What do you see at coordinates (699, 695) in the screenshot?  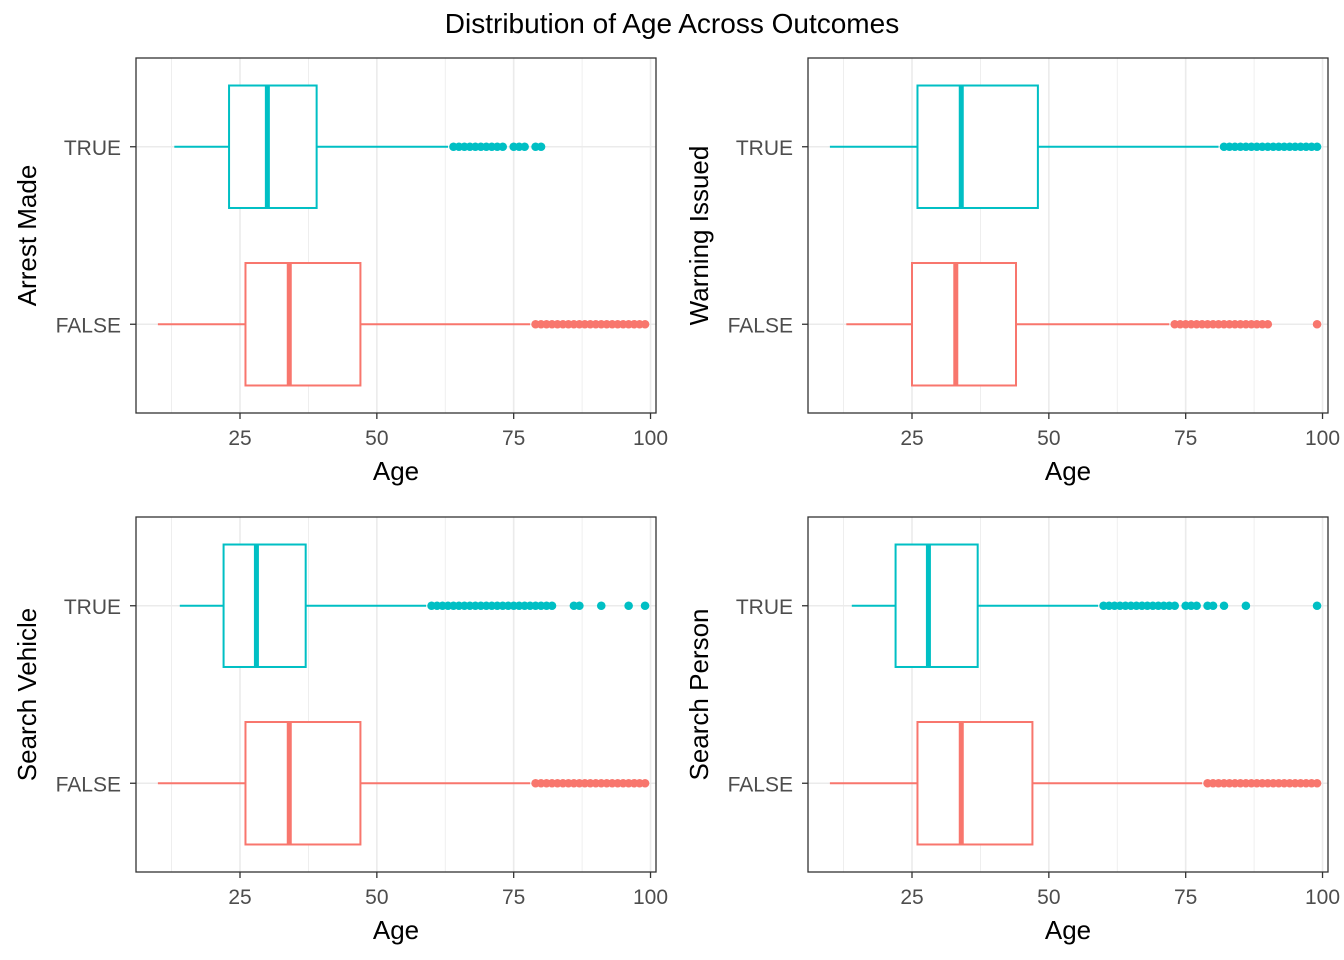 I see `y-axis-title: Search Person` at bounding box center [699, 695].